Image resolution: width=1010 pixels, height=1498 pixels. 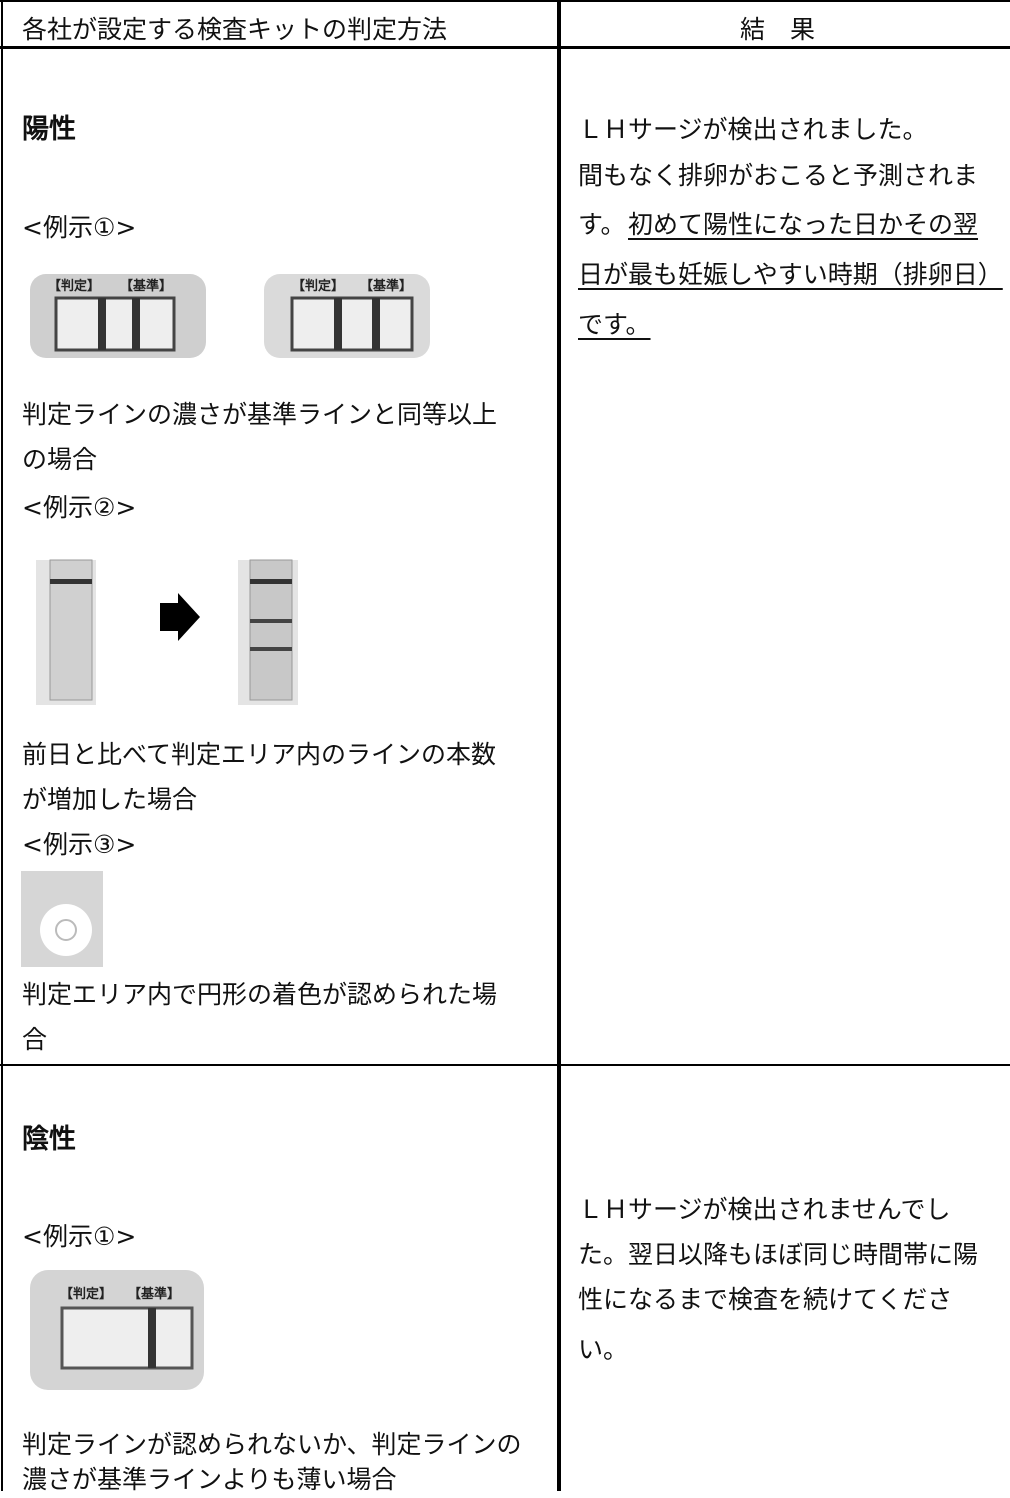 What do you see at coordinates (167, 632) in the screenshot?
I see `strip-image` at bounding box center [167, 632].